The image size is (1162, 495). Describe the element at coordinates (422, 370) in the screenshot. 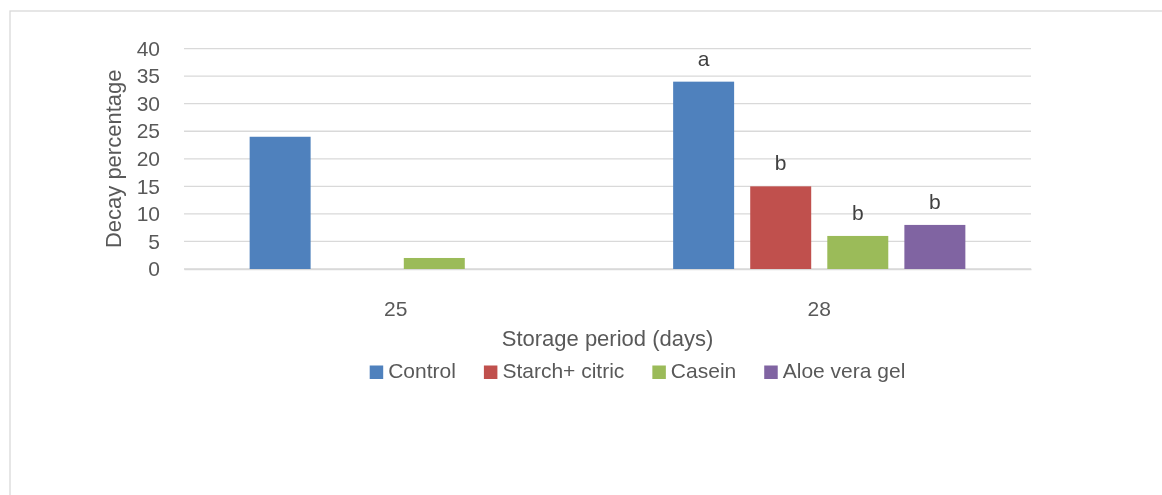

I see `legend-label: Control` at that location.